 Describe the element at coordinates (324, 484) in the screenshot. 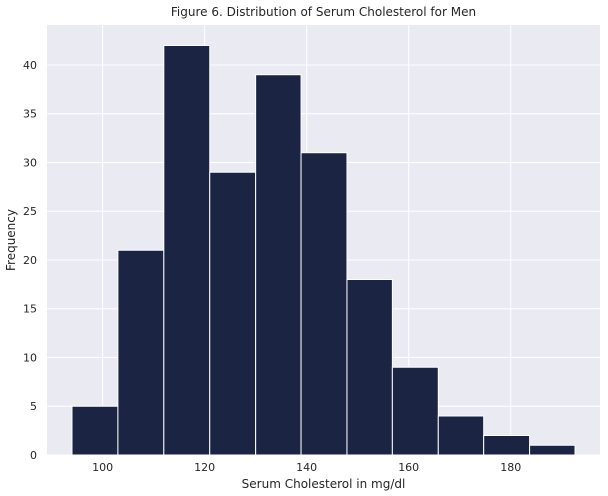

I see `x-axis-label: Serum Cholesterol in mg/dl` at that location.